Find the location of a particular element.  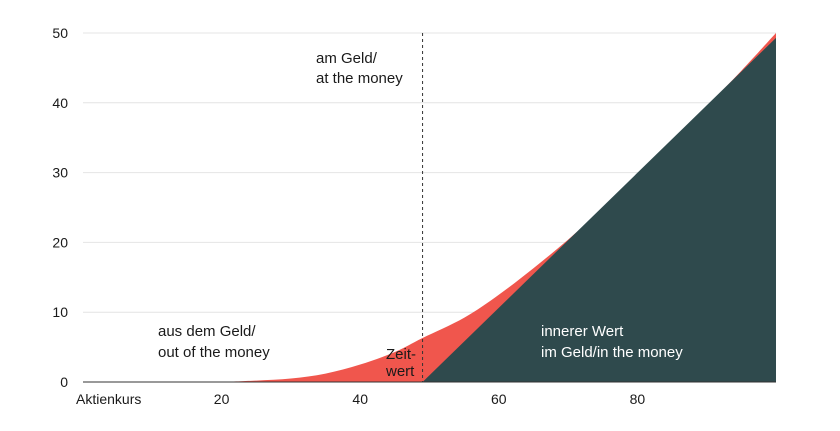

x-tick-label-80: 80 is located at coordinates (638, 399).